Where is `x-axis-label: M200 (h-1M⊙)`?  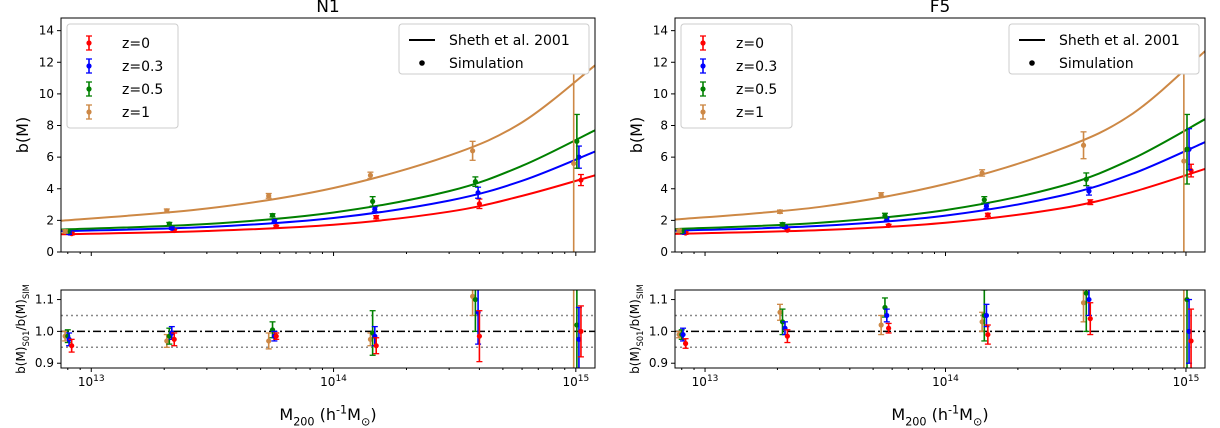
x-axis-label: M200 (h-1M⊙) is located at coordinates (327, 416).